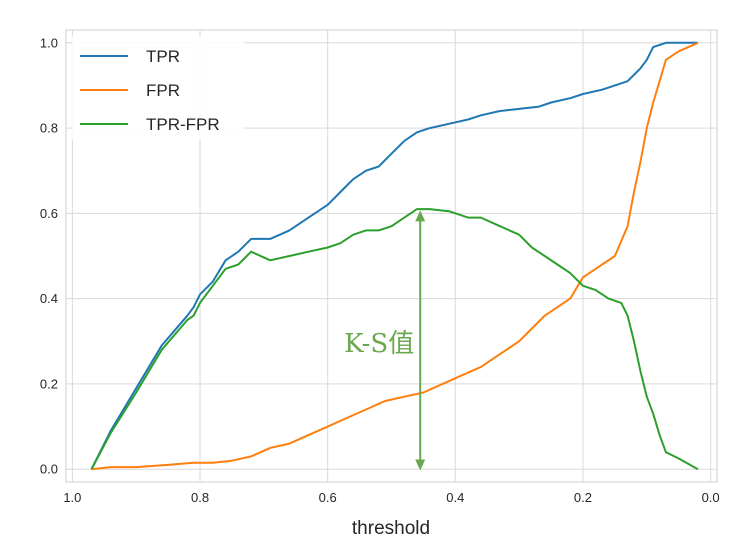  What do you see at coordinates (49, 213) in the screenshot?
I see `y-tick-label: 0.6` at bounding box center [49, 213].